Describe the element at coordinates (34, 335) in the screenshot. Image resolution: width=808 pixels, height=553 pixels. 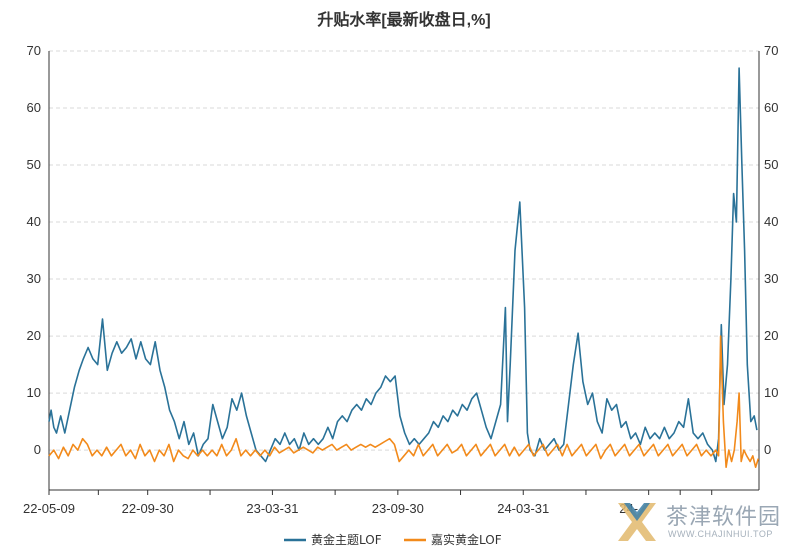
I see `y-tick-label-left: 20` at that location.